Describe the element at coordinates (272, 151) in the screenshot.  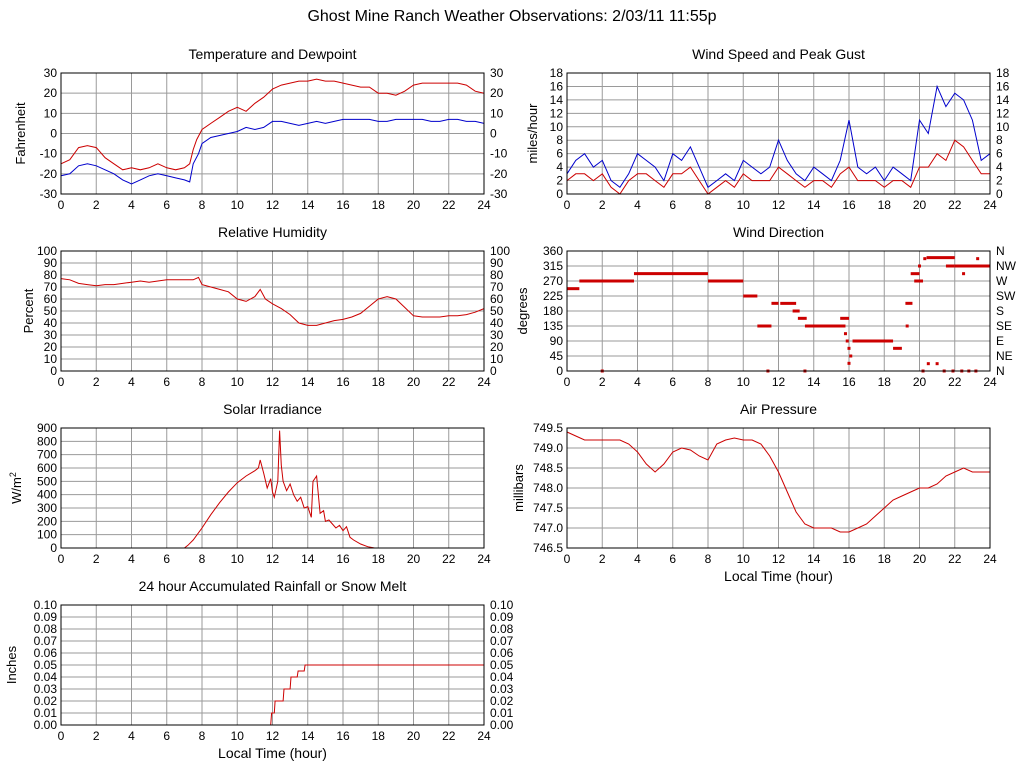
I see `series-line-dewpoint` at that location.